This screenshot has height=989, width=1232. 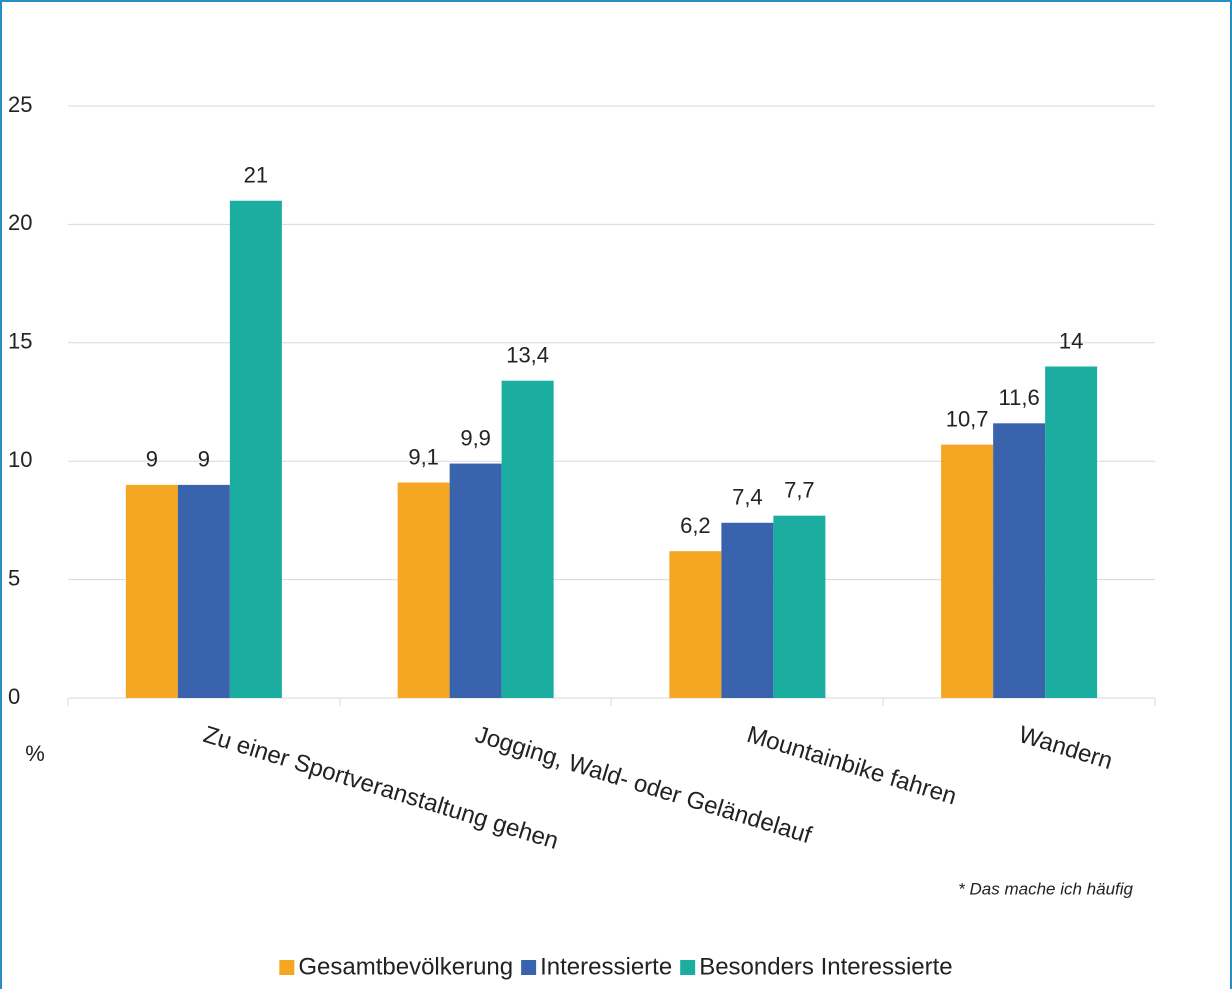 What do you see at coordinates (256, 175) in the screenshot?
I see `value-label: 21` at bounding box center [256, 175].